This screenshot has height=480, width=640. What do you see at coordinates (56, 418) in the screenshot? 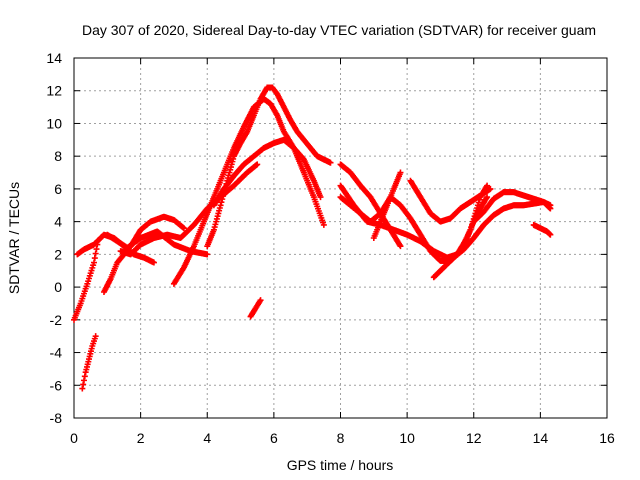
I see `y-tick-label: -8` at bounding box center [56, 418].